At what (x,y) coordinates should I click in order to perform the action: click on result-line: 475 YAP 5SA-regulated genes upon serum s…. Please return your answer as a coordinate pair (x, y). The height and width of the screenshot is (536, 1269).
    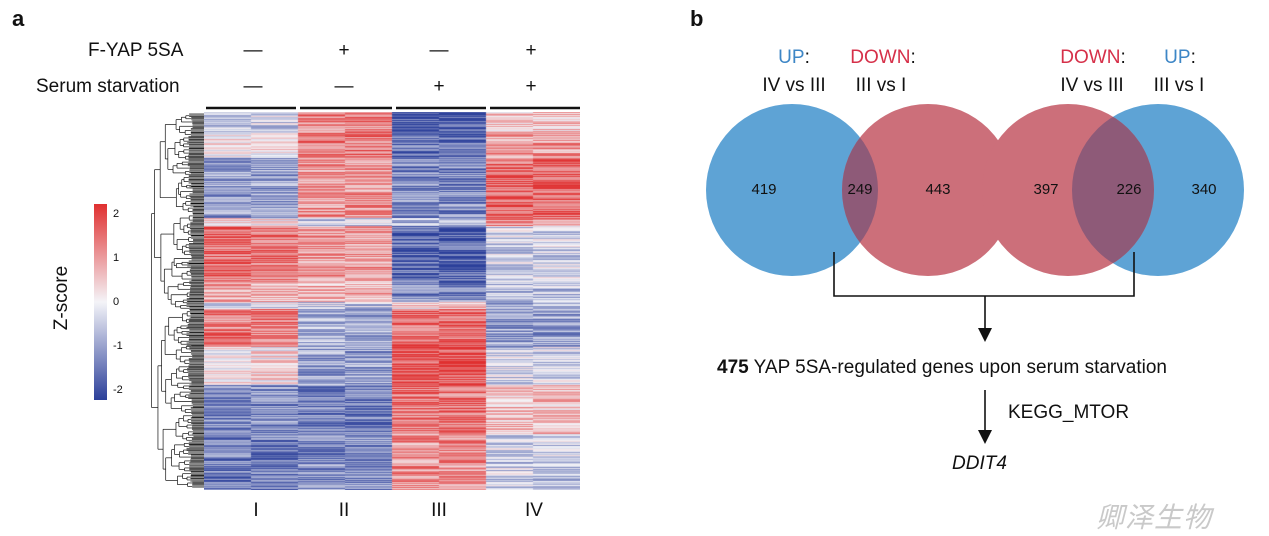
    Looking at the image, I should click on (942, 368).